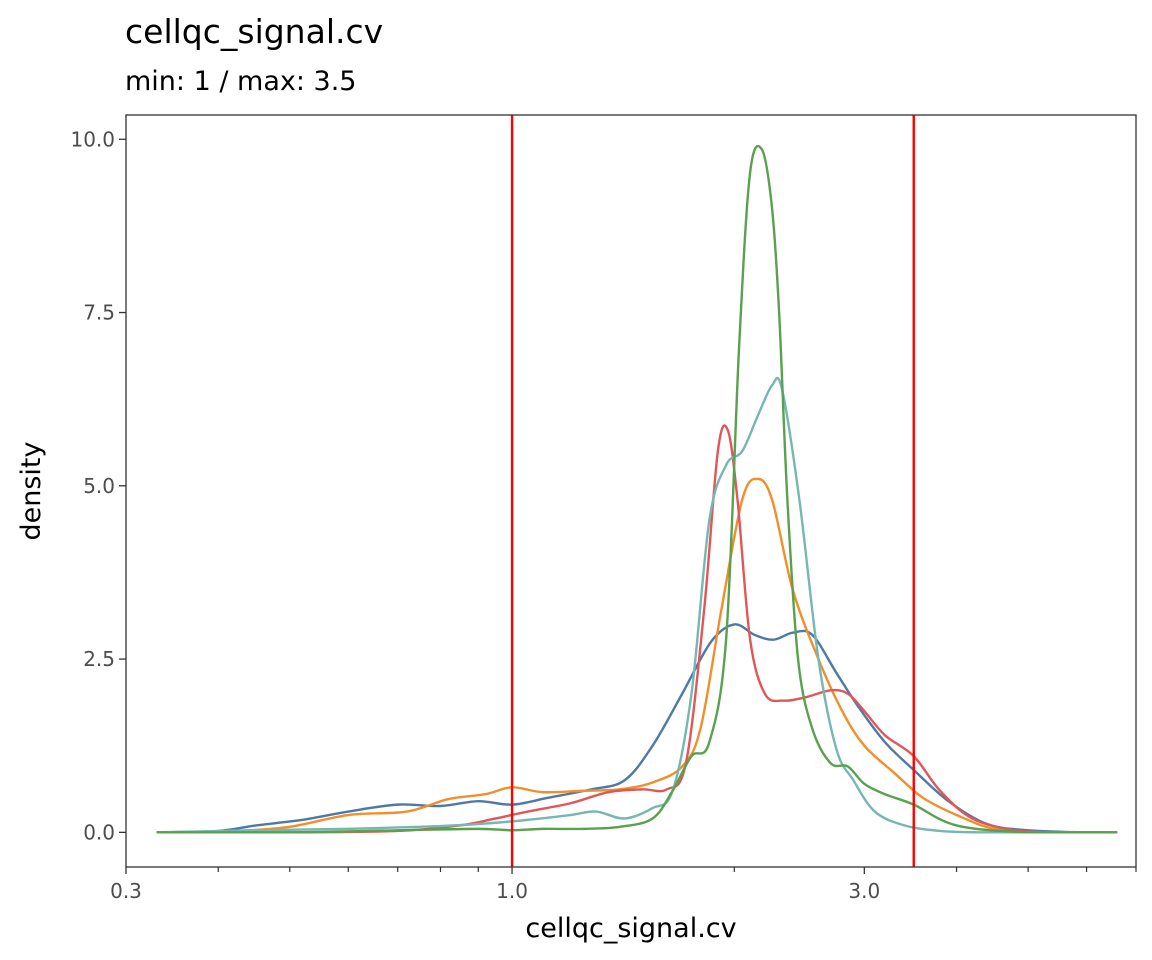 The image size is (1152, 960). Describe the element at coordinates (99, 313) in the screenshot. I see `y-tick-label: 7.5` at that location.